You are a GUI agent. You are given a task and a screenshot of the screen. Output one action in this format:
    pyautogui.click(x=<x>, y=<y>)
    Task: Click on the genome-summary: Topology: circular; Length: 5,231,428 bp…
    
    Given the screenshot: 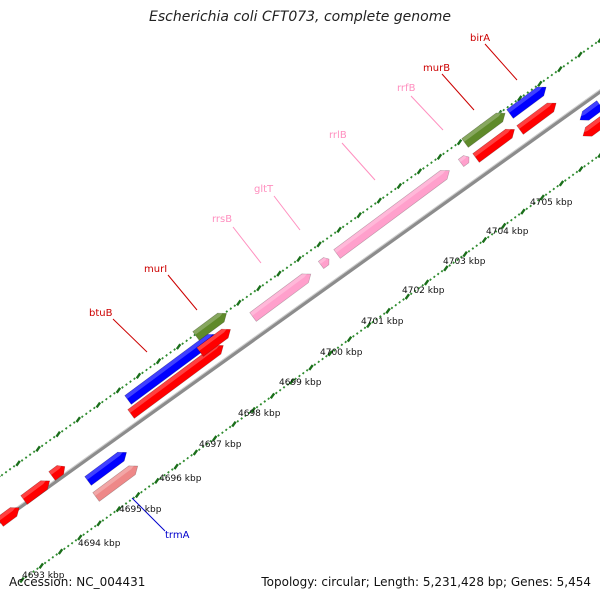 What is the action you would take?
    pyautogui.click(x=426, y=582)
    